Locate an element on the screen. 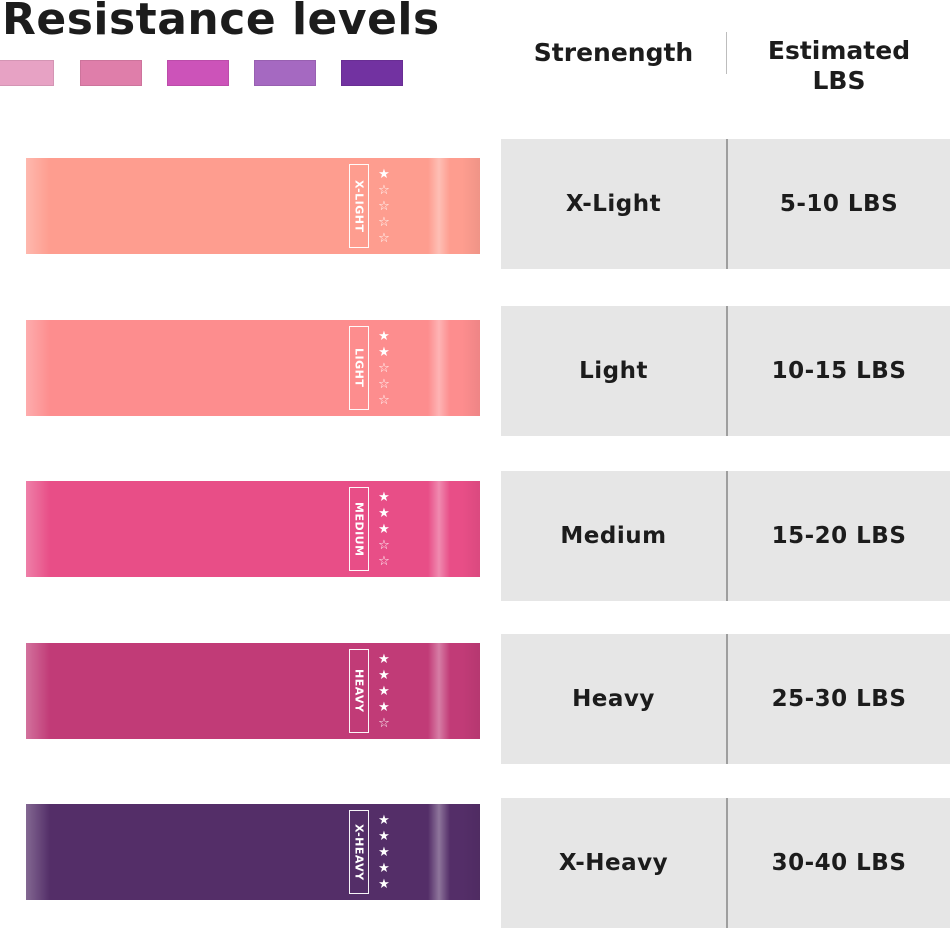 This screenshot has height=950, width=950. band-x-light: X-LIGHT ★ ☆ ☆ ☆ ☆ is located at coordinates (253, 206).